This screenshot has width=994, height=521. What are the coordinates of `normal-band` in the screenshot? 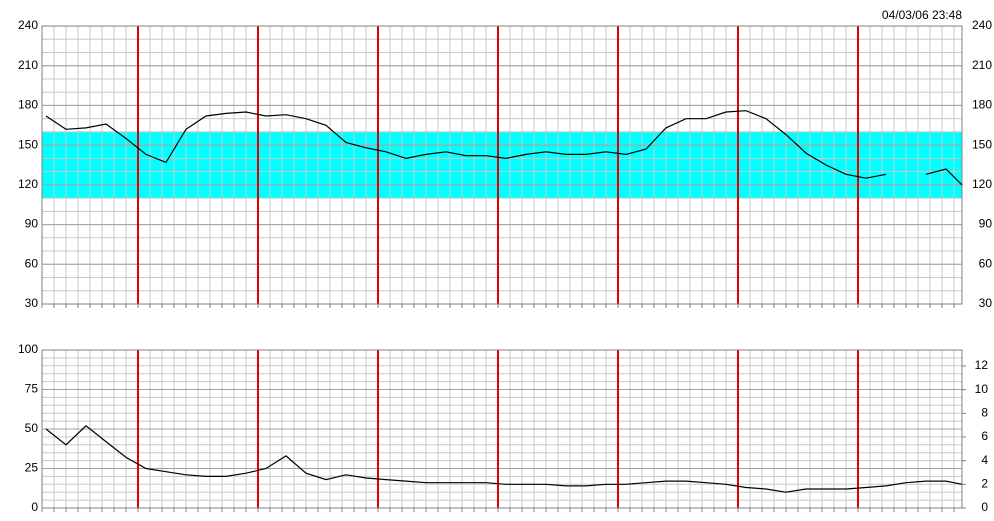 It's located at (502, 165).